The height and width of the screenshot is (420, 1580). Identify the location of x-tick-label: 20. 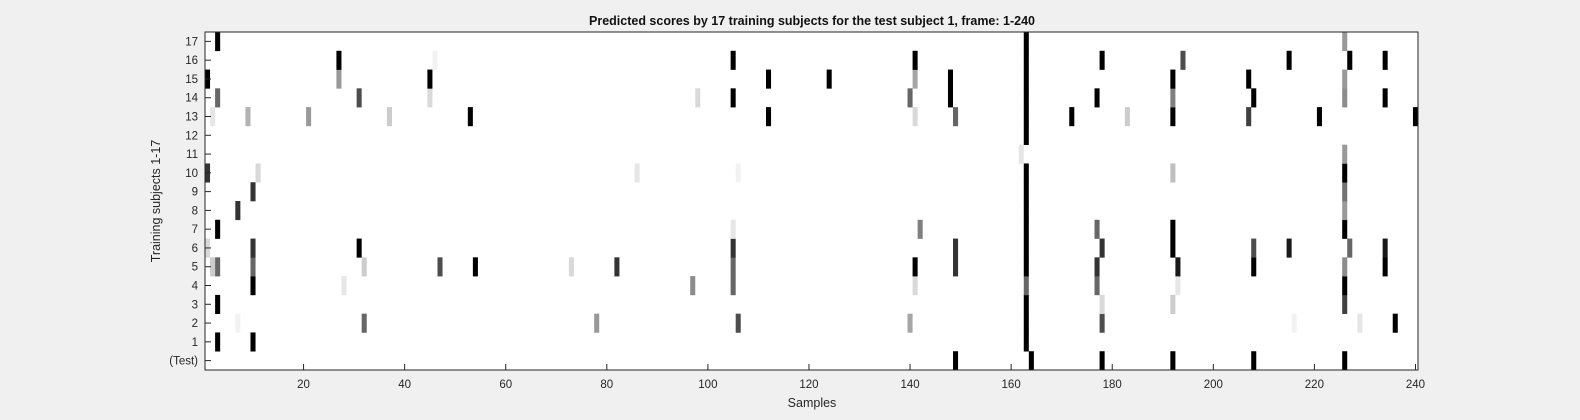
(303, 385).